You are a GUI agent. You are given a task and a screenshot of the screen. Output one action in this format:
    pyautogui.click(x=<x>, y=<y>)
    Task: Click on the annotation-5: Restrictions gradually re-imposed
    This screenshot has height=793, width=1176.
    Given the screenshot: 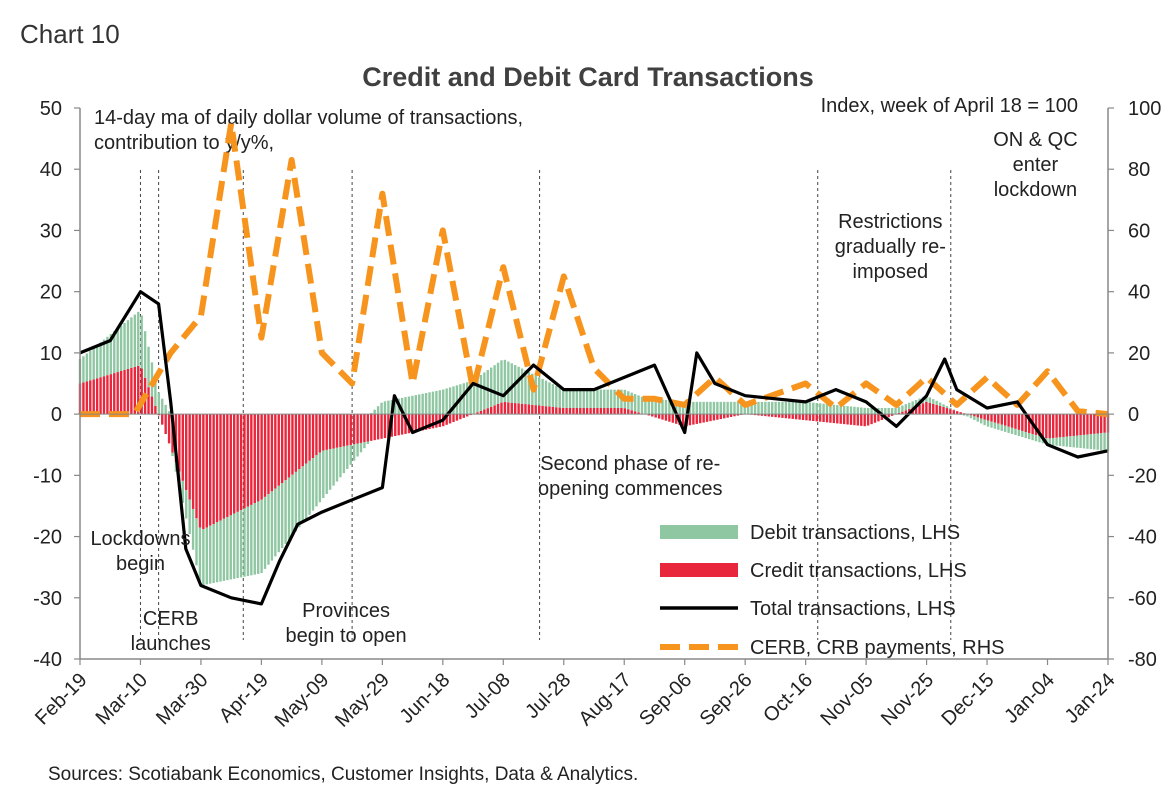 What is the action you would take?
    pyautogui.click(x=890, y=247)
    